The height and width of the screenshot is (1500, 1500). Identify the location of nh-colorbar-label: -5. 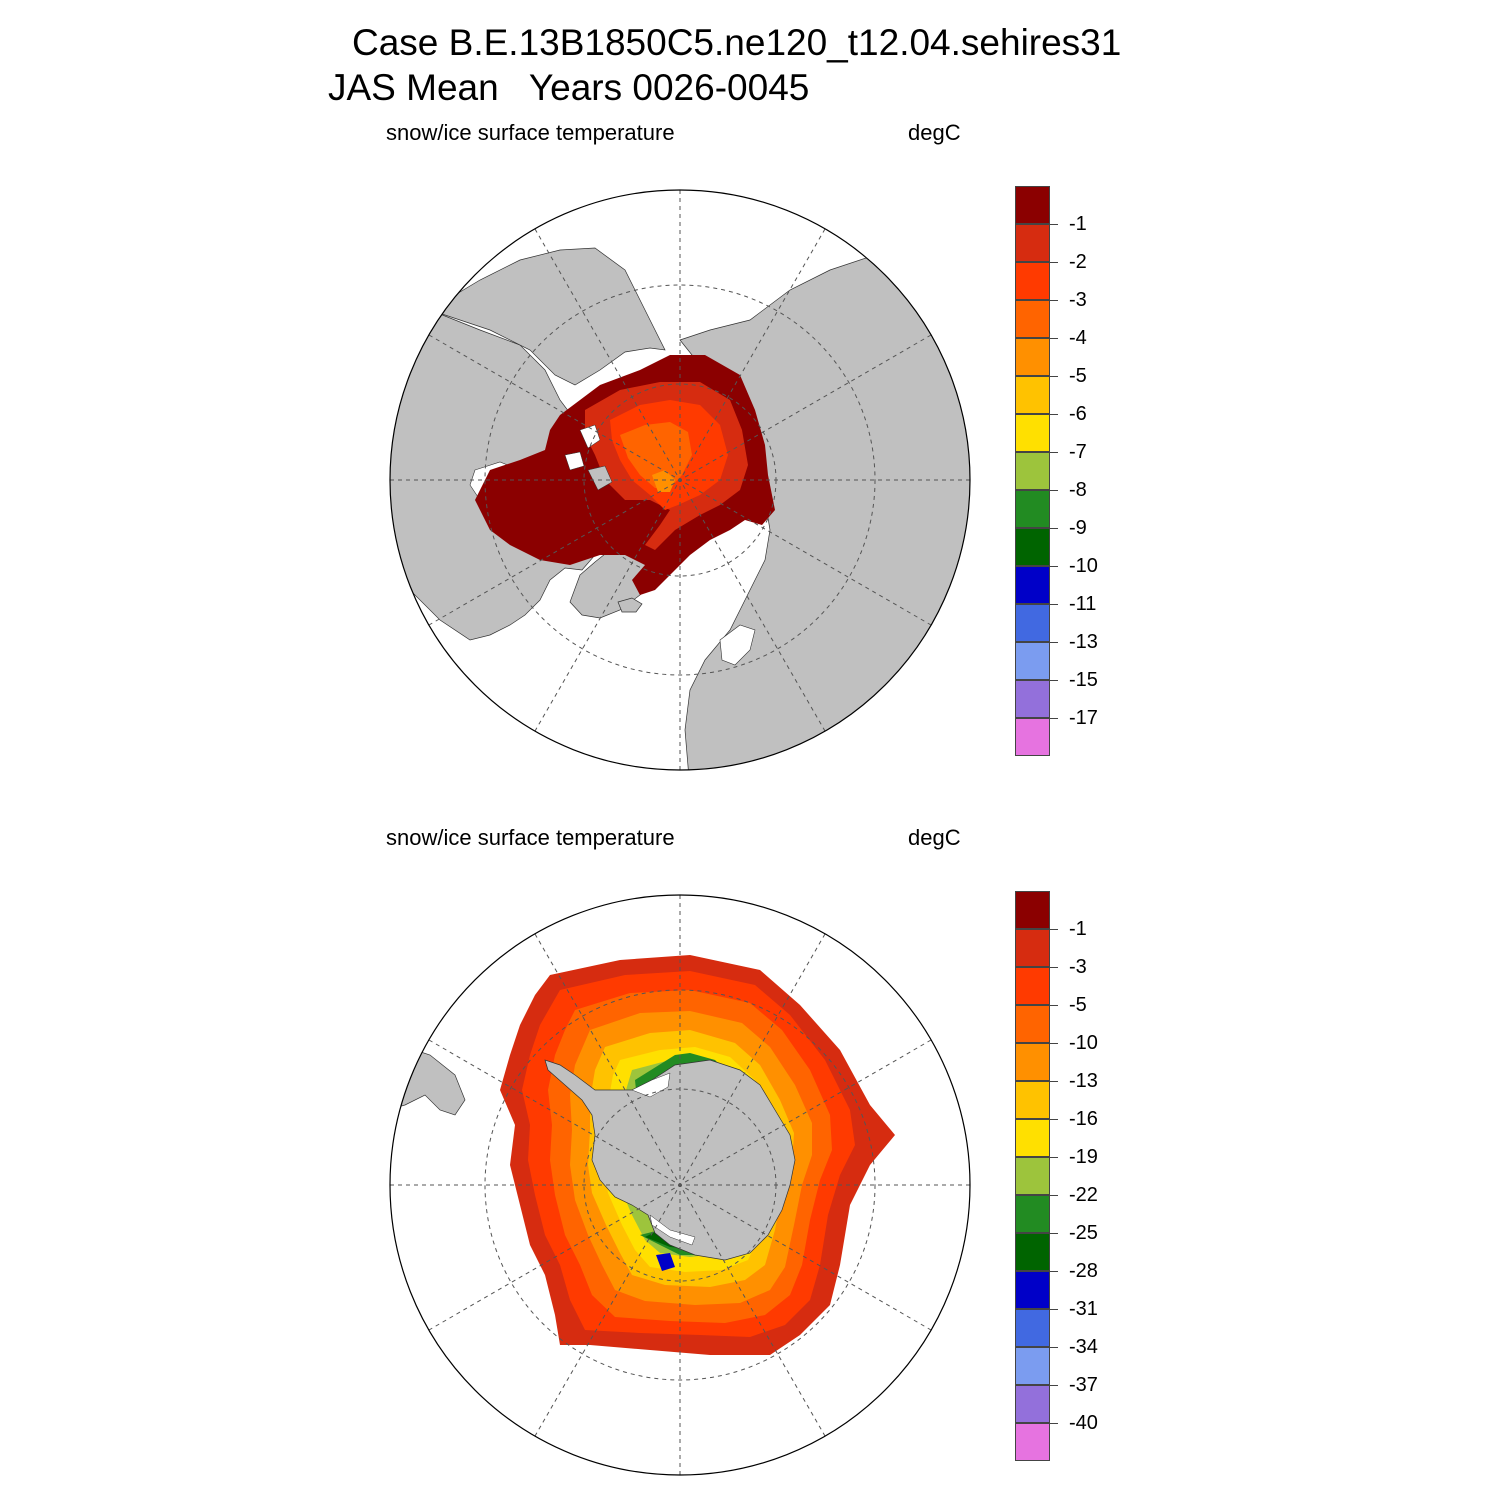
(1078, 376).